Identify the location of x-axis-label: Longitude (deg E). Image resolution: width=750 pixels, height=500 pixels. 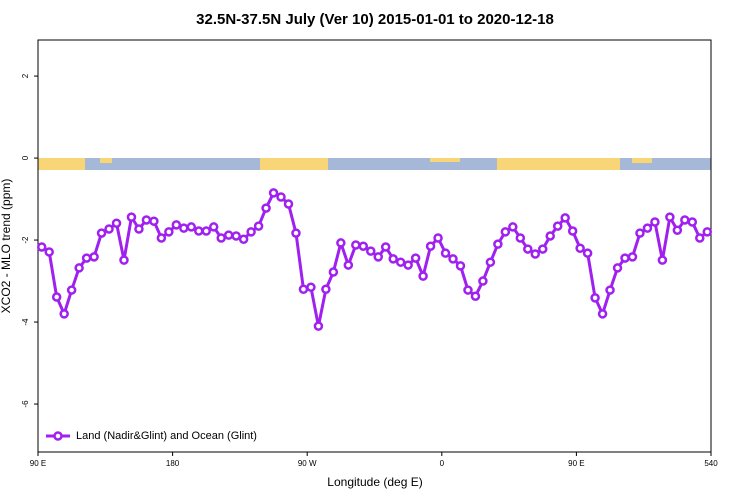
(374, 482).